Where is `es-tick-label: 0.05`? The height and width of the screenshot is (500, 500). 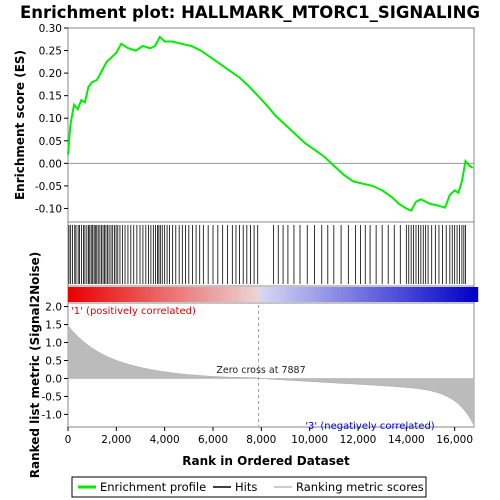
es-tick-label: 0.05 is located at coordinates (50, 142).